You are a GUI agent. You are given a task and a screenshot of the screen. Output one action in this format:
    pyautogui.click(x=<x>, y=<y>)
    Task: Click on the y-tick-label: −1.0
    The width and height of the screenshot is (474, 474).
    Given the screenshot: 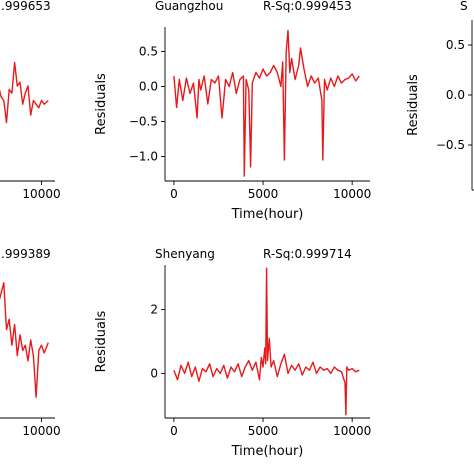 What is the action you would take?
    pyautogui.click(x=143, y=157)
    